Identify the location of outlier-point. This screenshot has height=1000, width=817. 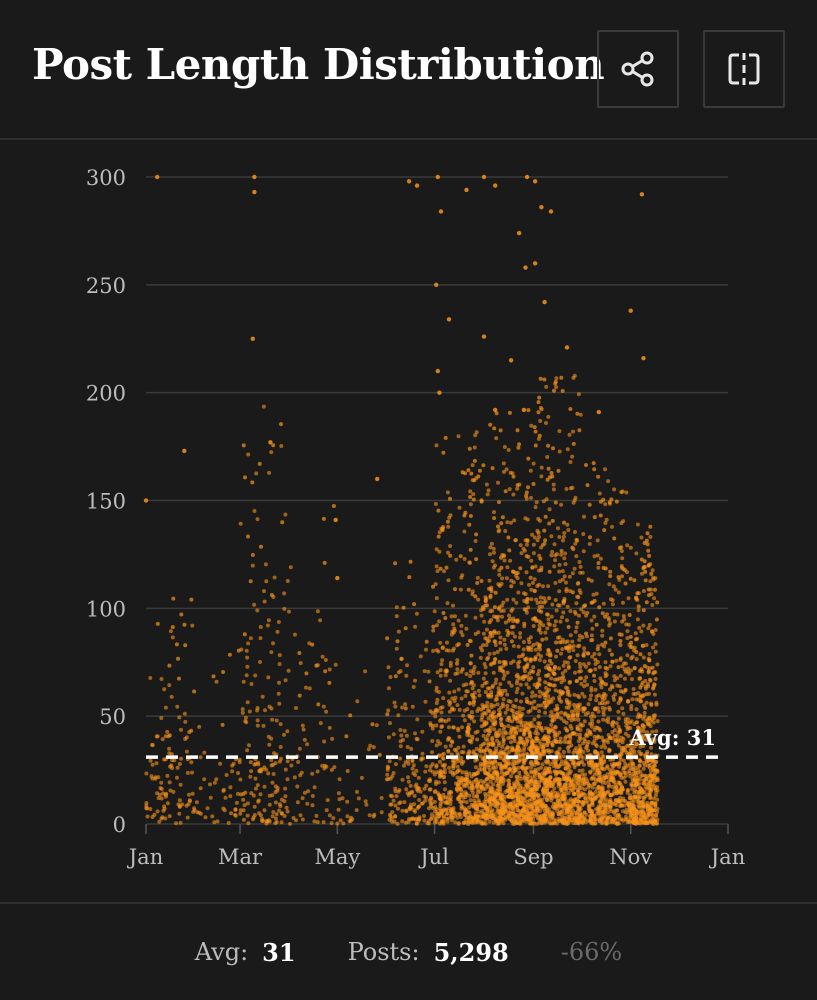
(417, 185).